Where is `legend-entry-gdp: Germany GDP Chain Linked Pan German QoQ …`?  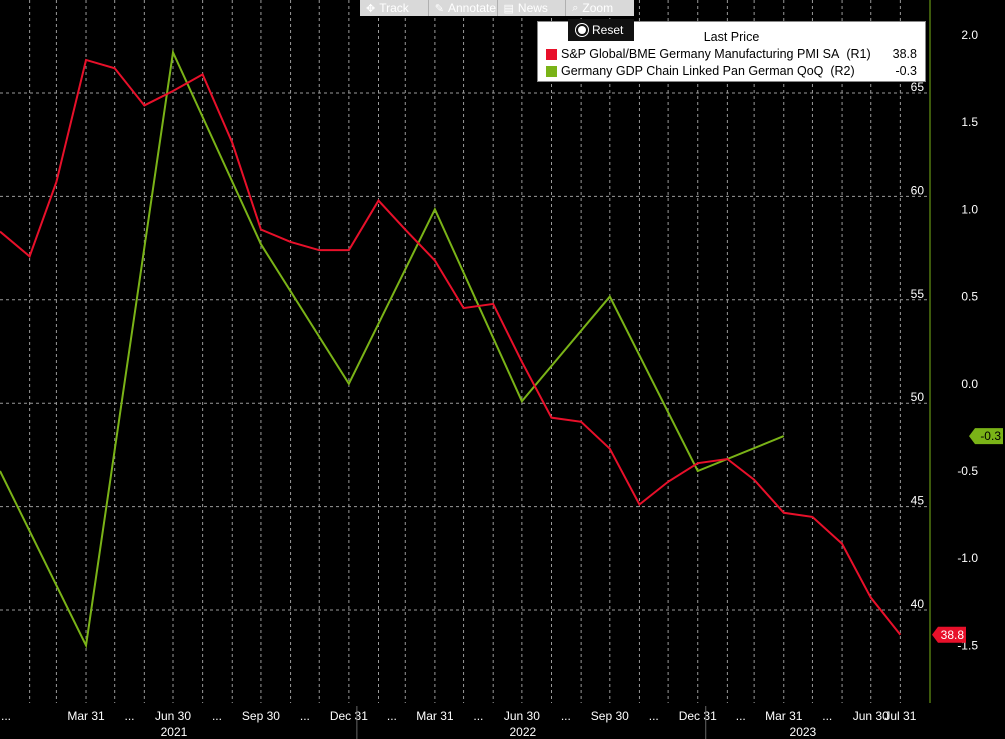 legend-entry-gdp: Germany GDP Chain Linked Pan German QoQ … is located at coordinates (731, 71).